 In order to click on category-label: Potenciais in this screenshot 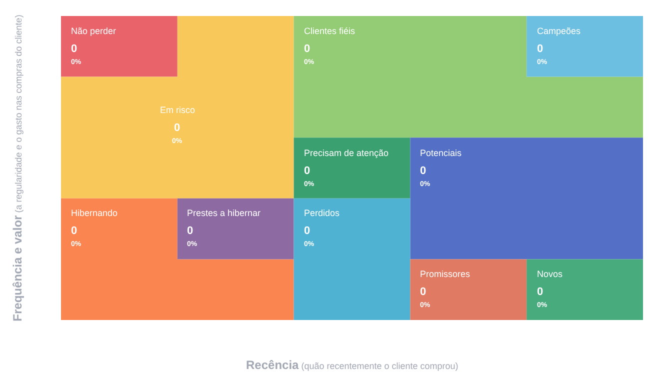, I will do `click(441, 153)`.